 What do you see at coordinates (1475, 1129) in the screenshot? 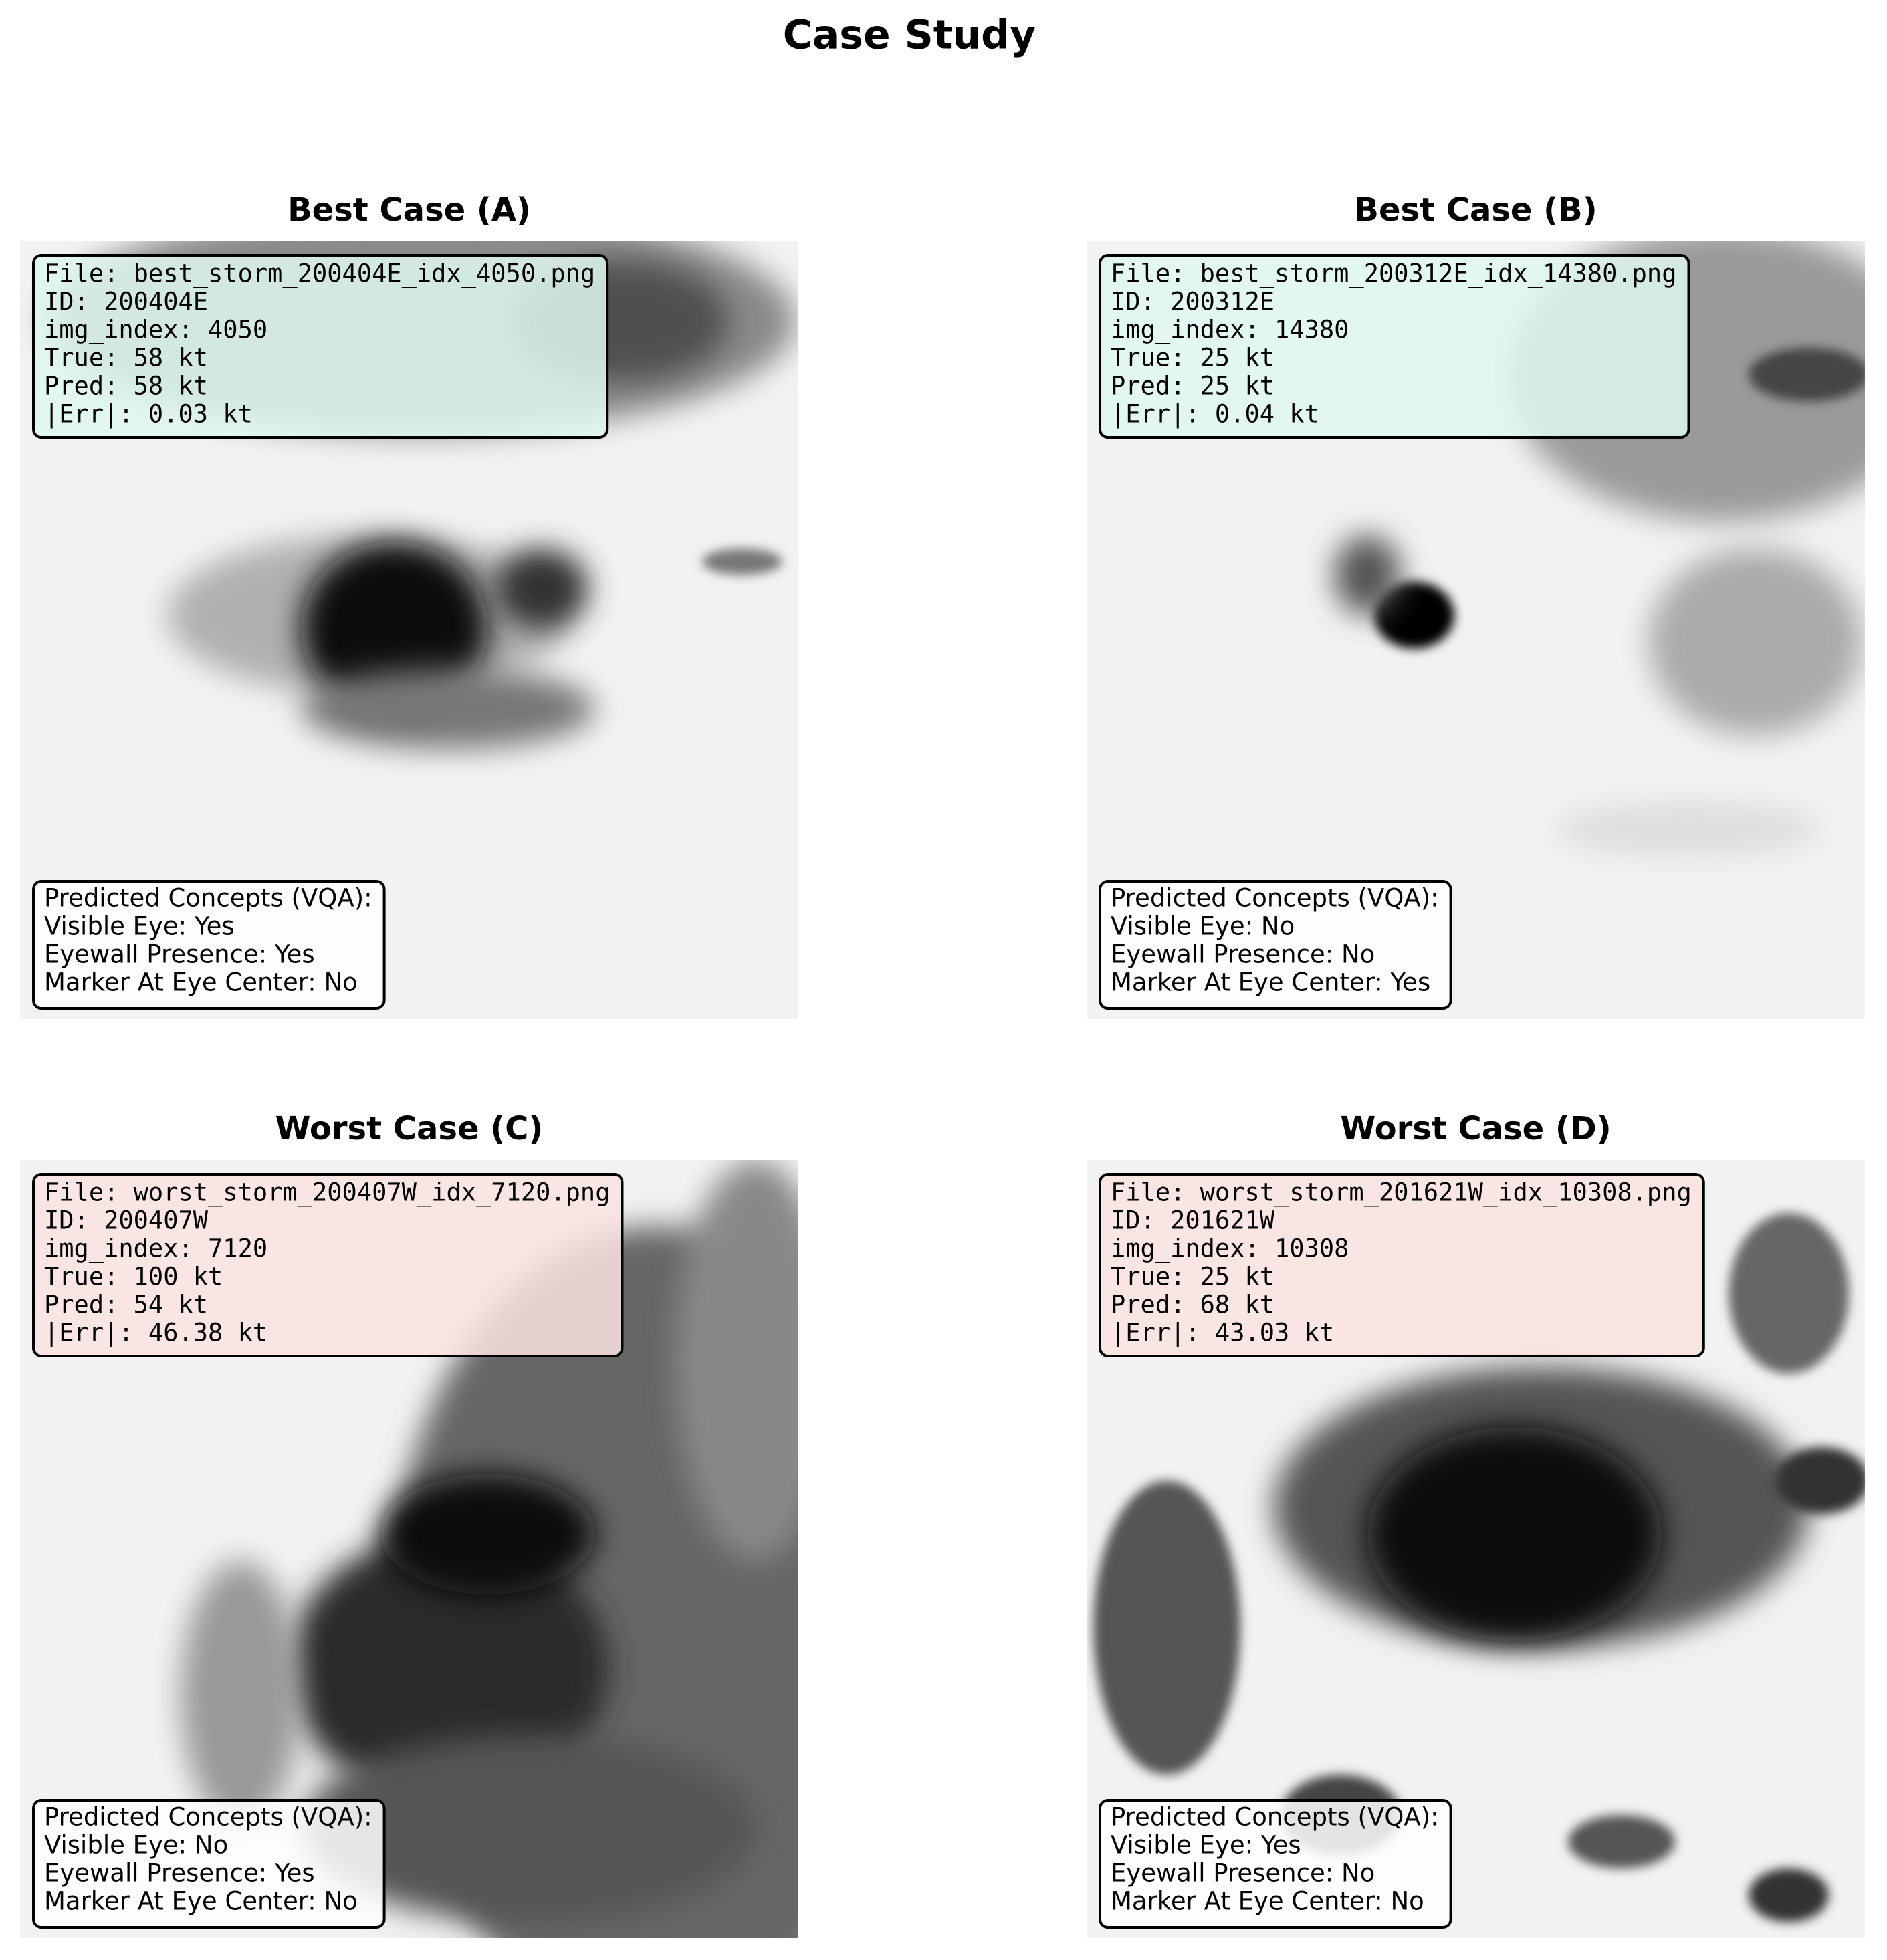
I see `panel-title: Worst Case (D)` at bounding box center [1475, 1129].